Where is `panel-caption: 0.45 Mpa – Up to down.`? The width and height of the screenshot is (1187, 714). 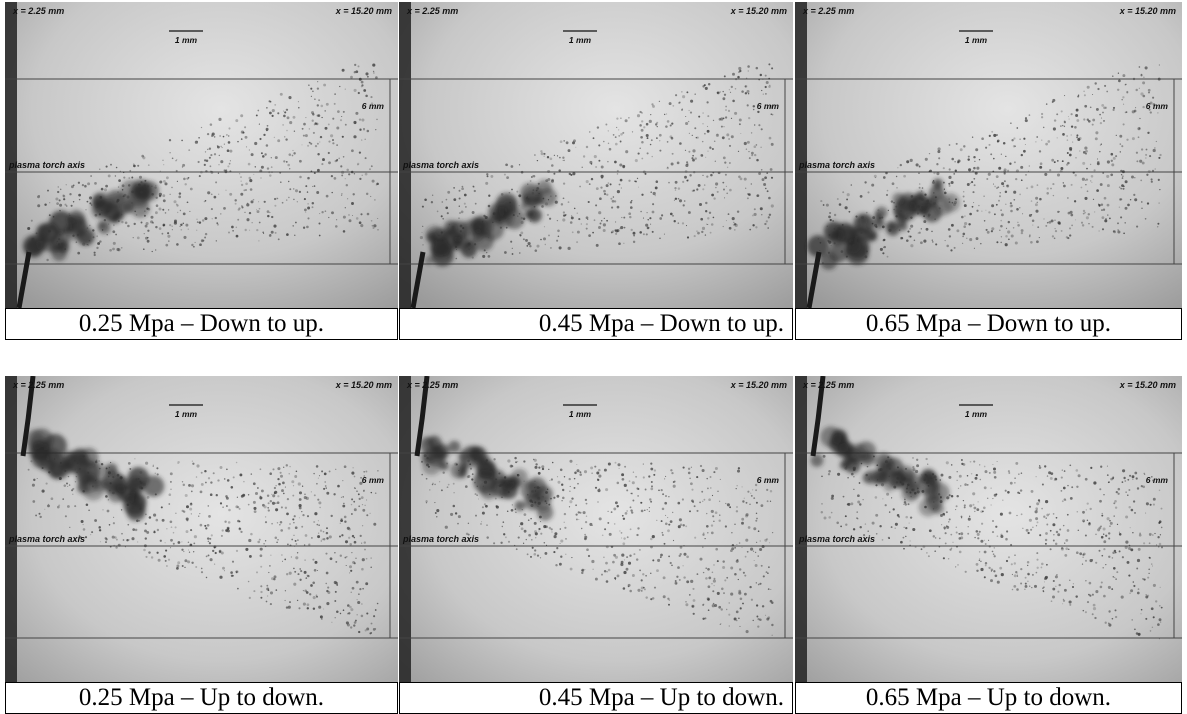
panel-caption: 0.45 Mpa – Up to down. is located at coordinates (596, 698).